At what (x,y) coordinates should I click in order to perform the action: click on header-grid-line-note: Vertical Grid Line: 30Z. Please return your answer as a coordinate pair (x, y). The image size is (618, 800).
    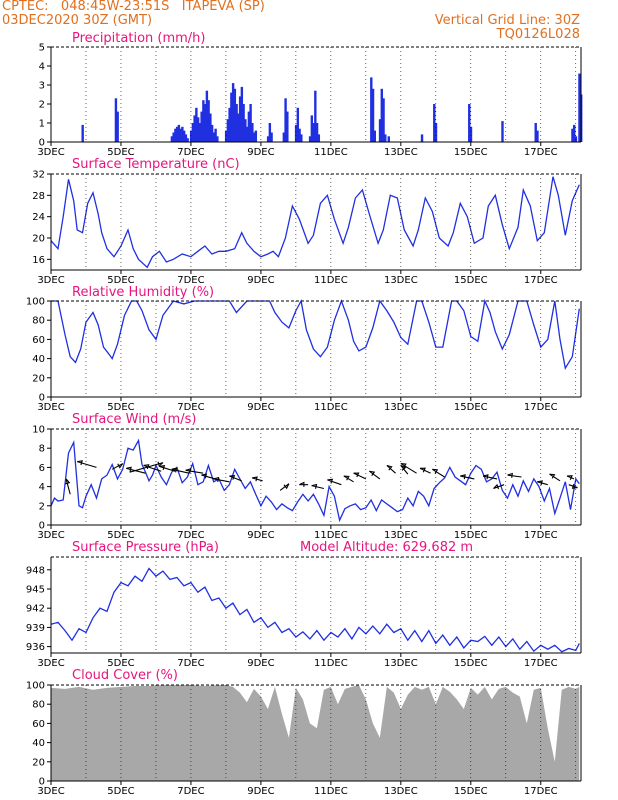
    Looking at the image, I should click on (507, 20).